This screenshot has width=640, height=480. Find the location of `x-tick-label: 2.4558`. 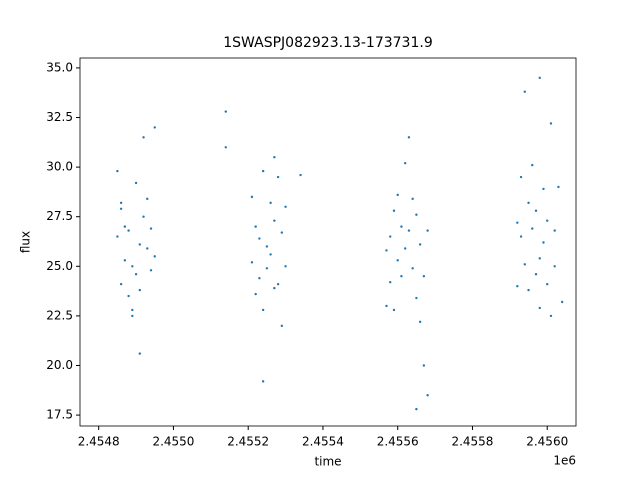

x-tick-label: 2.4558 is located at coordinates (472, 442).